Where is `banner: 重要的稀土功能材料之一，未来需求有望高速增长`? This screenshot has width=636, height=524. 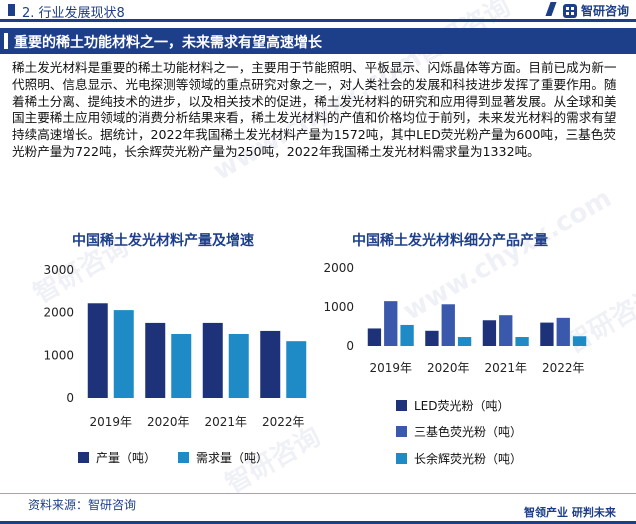 banner: 重要的稀土功能材料之一，未来需求有望高速增长 is located at coordinates (318, 41).